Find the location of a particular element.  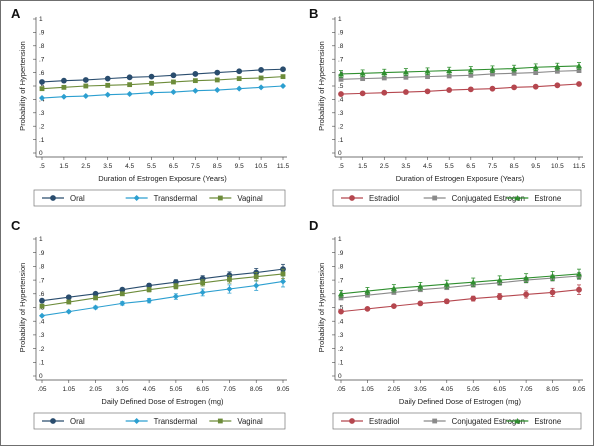

x-tick-label: 1.5 is located at coordinates (63, 166).